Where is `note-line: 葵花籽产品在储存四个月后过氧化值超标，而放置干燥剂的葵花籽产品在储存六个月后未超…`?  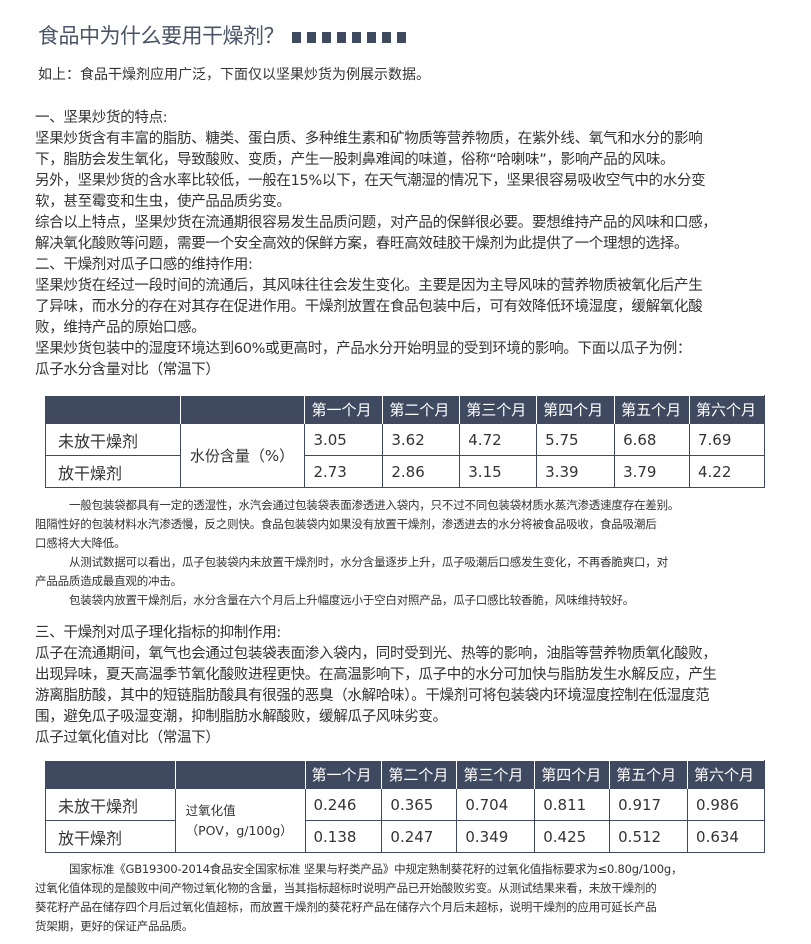
note-line: 葵花籽产品在储存四个月后过氧化值超标，而放置干燥剂的葵花籽产品在储存六个月后未超… is located at coordinates (346, 907).